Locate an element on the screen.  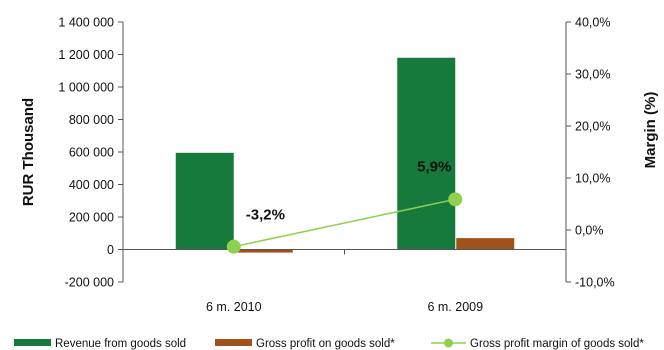
y-tick-label-right: 40,0% is located at coordinates (592, 23).